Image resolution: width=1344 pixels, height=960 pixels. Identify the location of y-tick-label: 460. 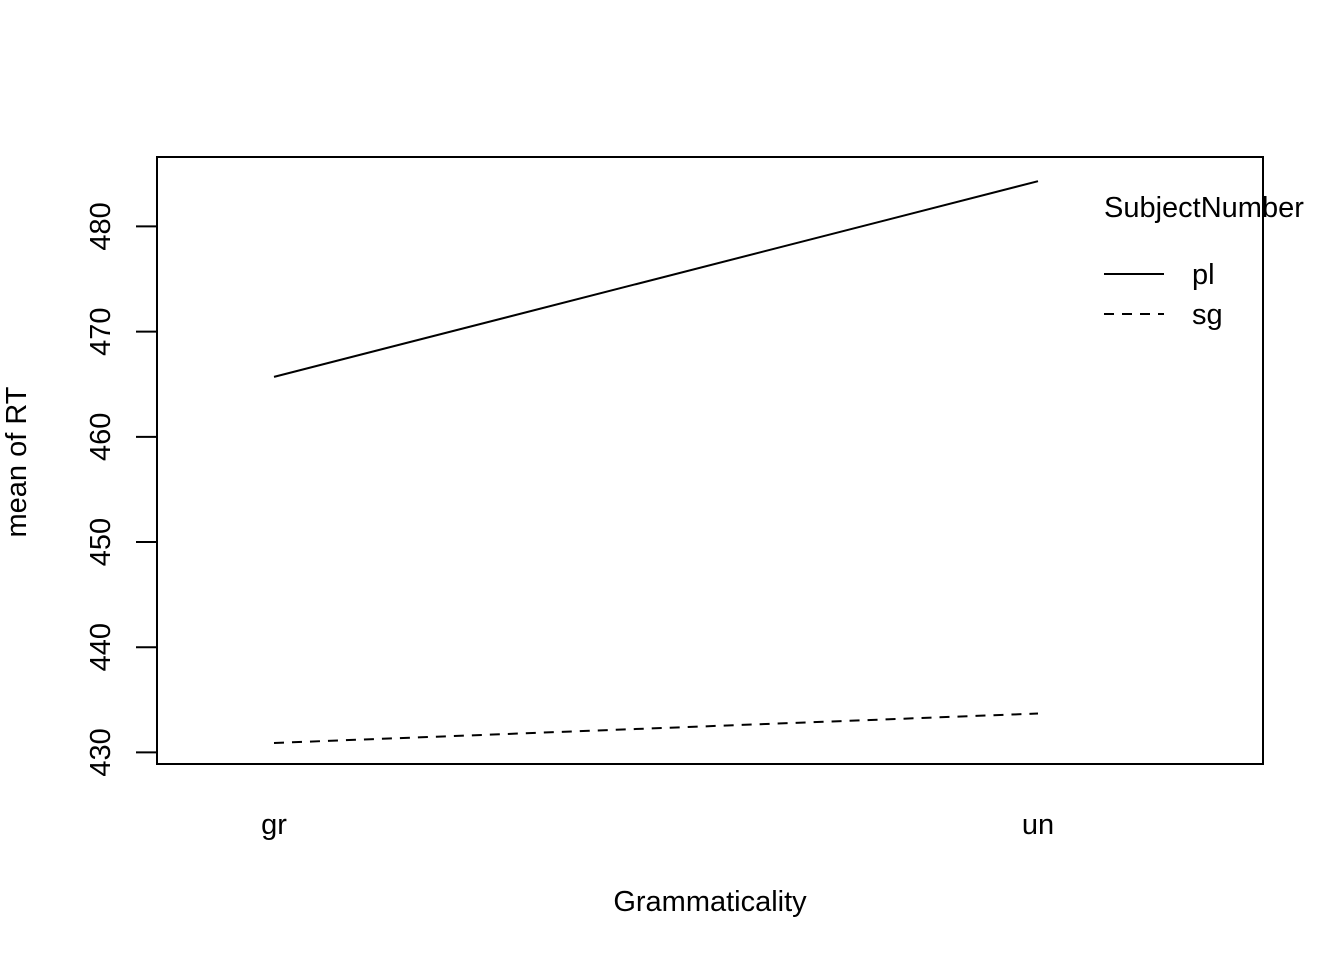
(101, 437).